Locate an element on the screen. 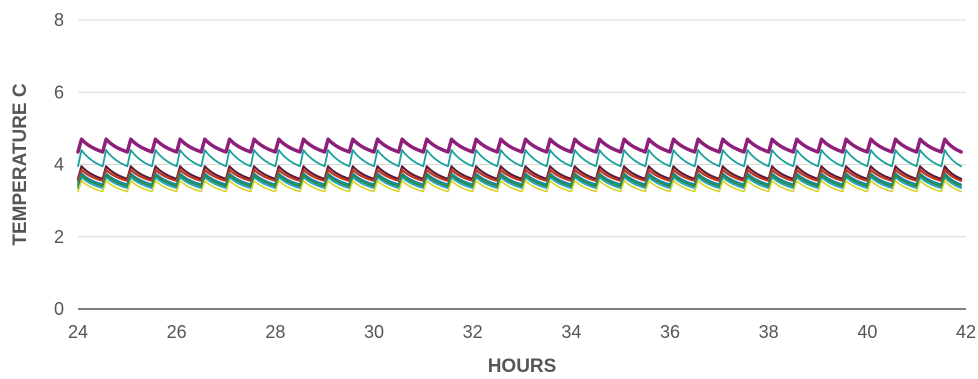  y-tick-label: 6 is located at coordinates (59, 92).